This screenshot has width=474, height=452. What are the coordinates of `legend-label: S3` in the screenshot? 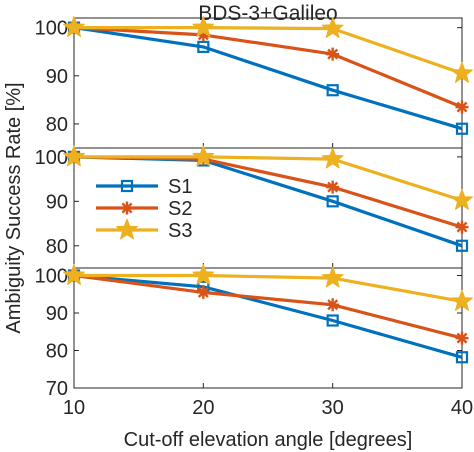 It's located at (180, 231).